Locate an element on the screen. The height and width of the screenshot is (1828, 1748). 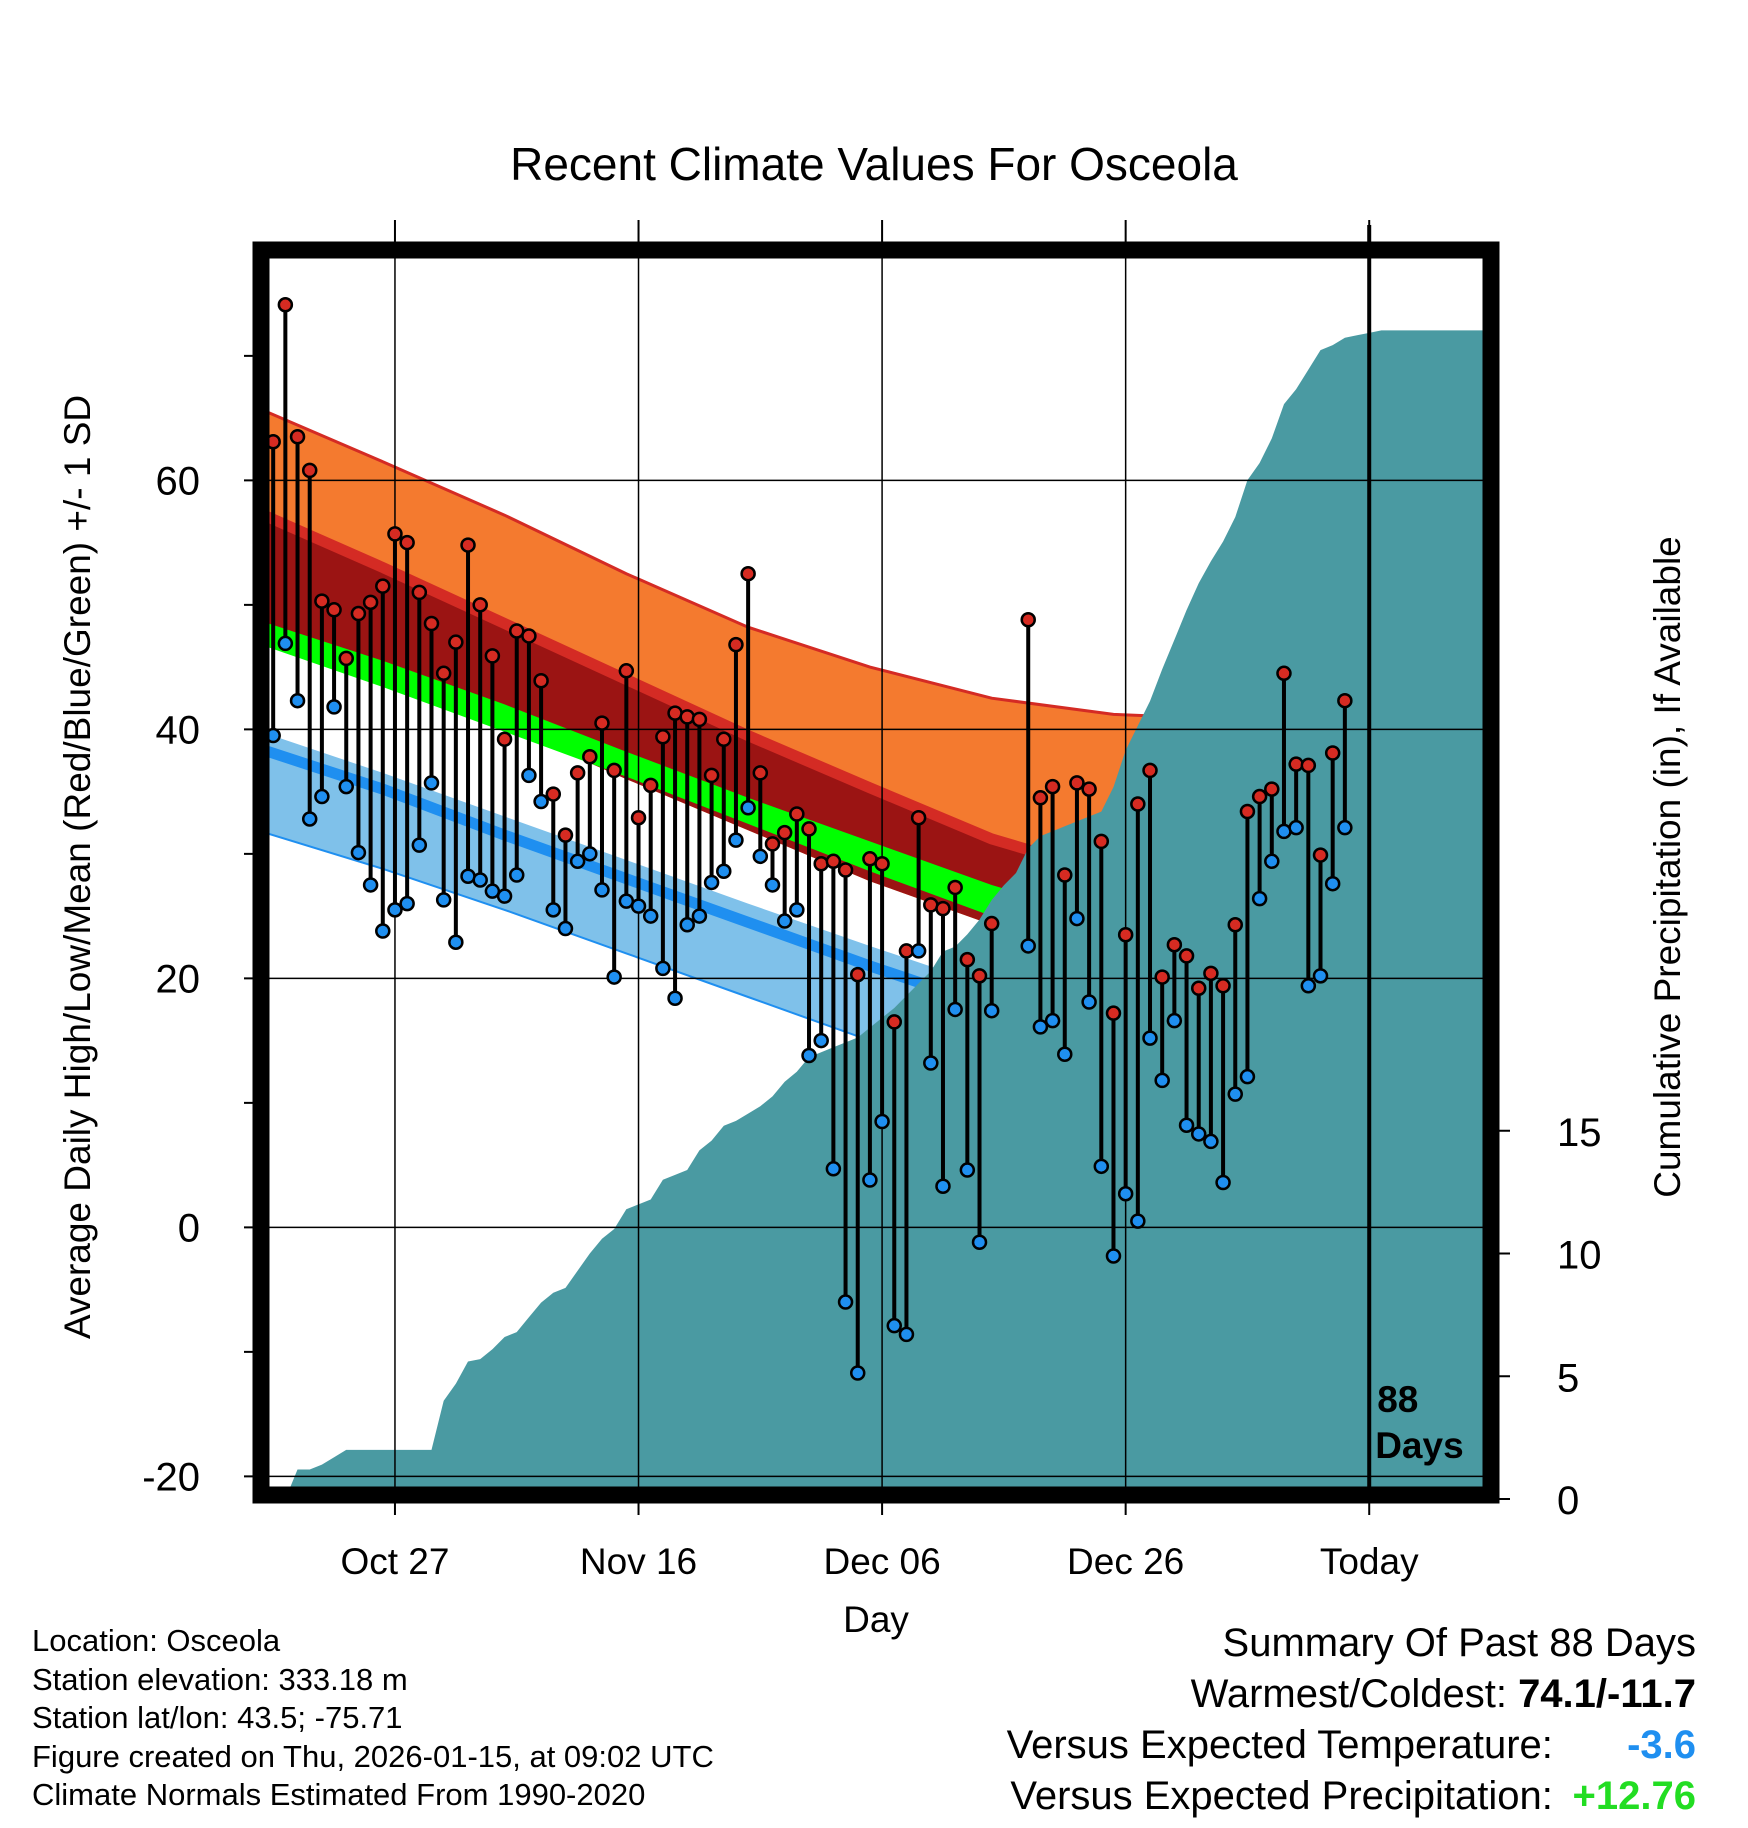
y-tick-label: 60 is located at coordinates (178, 481).